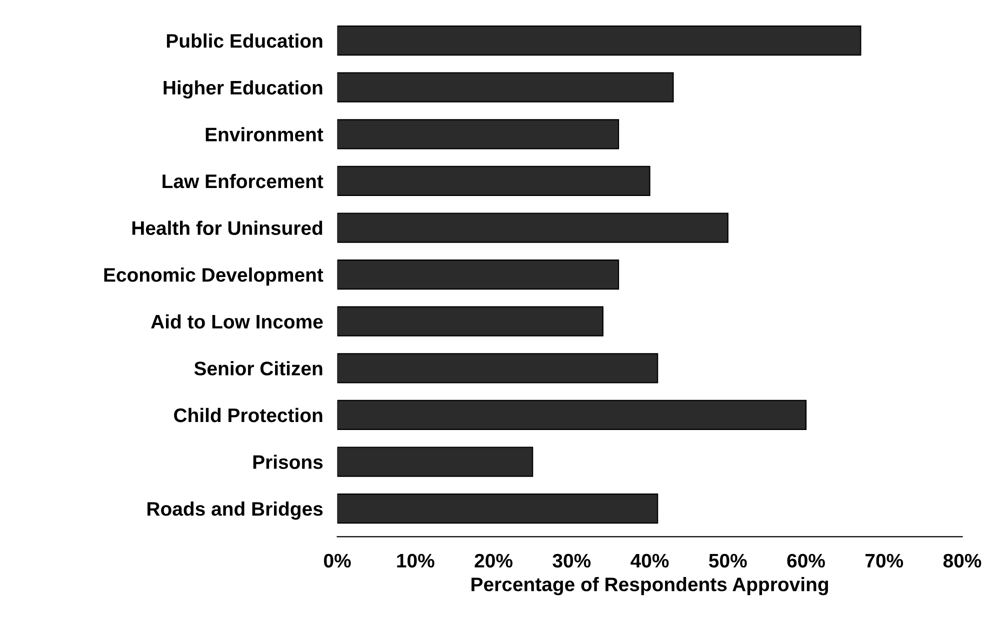  I want to click on y-tick-label: Aid to Low Income, so click(237, 321).